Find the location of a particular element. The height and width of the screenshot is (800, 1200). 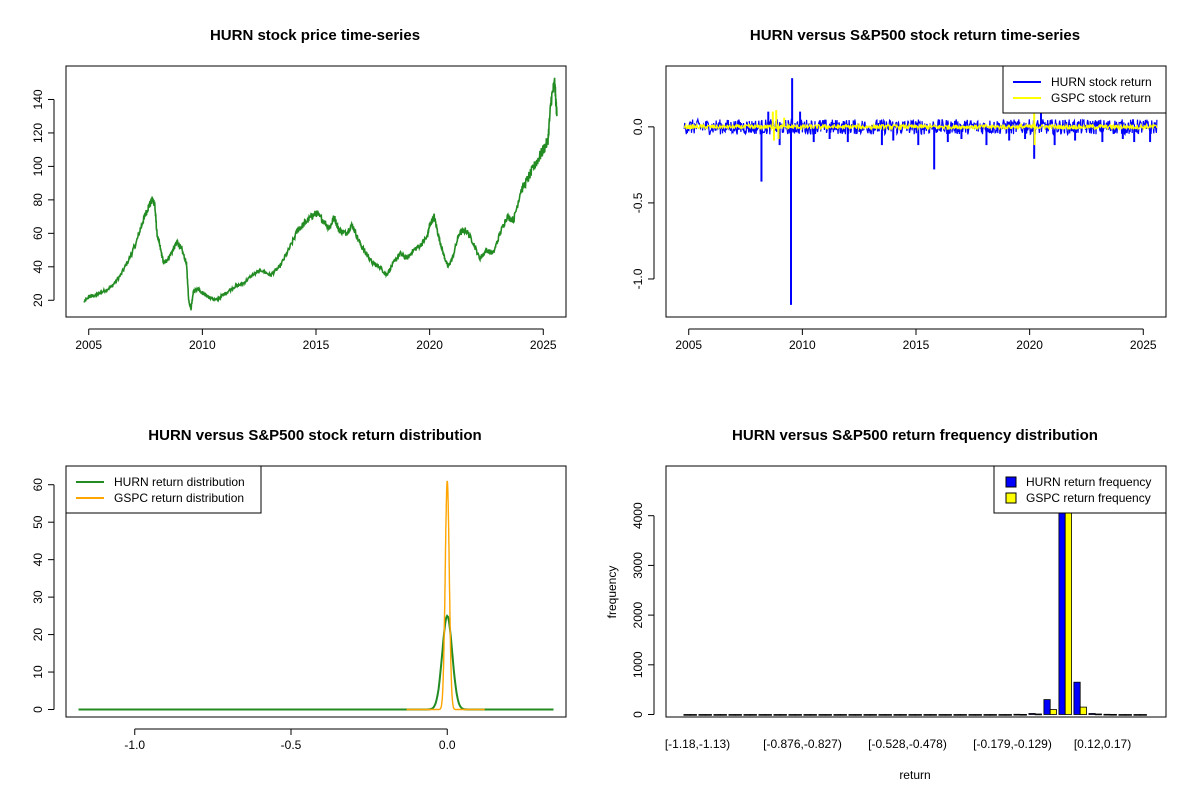

x-tick-label: -0.5 is located at coordinates (291, 745).